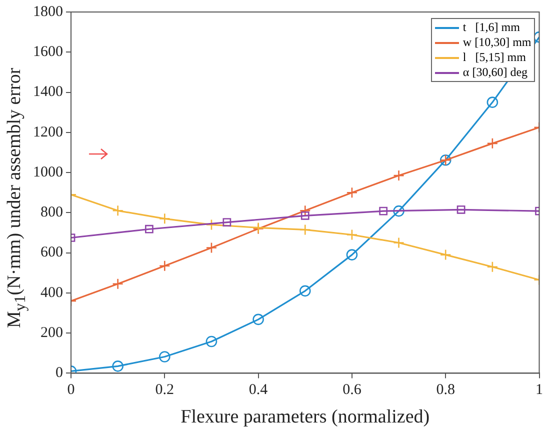 This screenshot has width=546, height=433. Describe the element at coordinates (71, 390) in the screenshot. I see `x-tick-label: 0` at that location.